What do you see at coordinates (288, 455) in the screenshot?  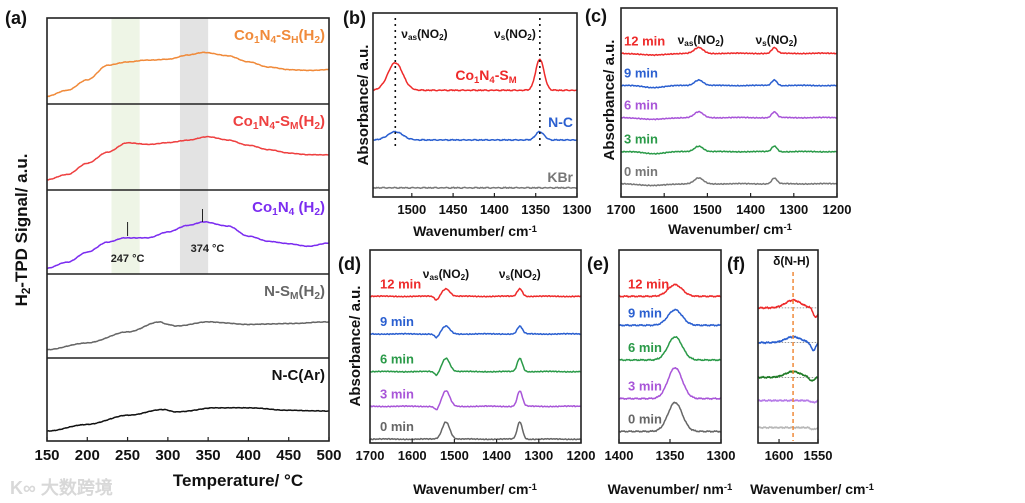 I see `x-tick-label: 450` at bounding box center [288, 455].